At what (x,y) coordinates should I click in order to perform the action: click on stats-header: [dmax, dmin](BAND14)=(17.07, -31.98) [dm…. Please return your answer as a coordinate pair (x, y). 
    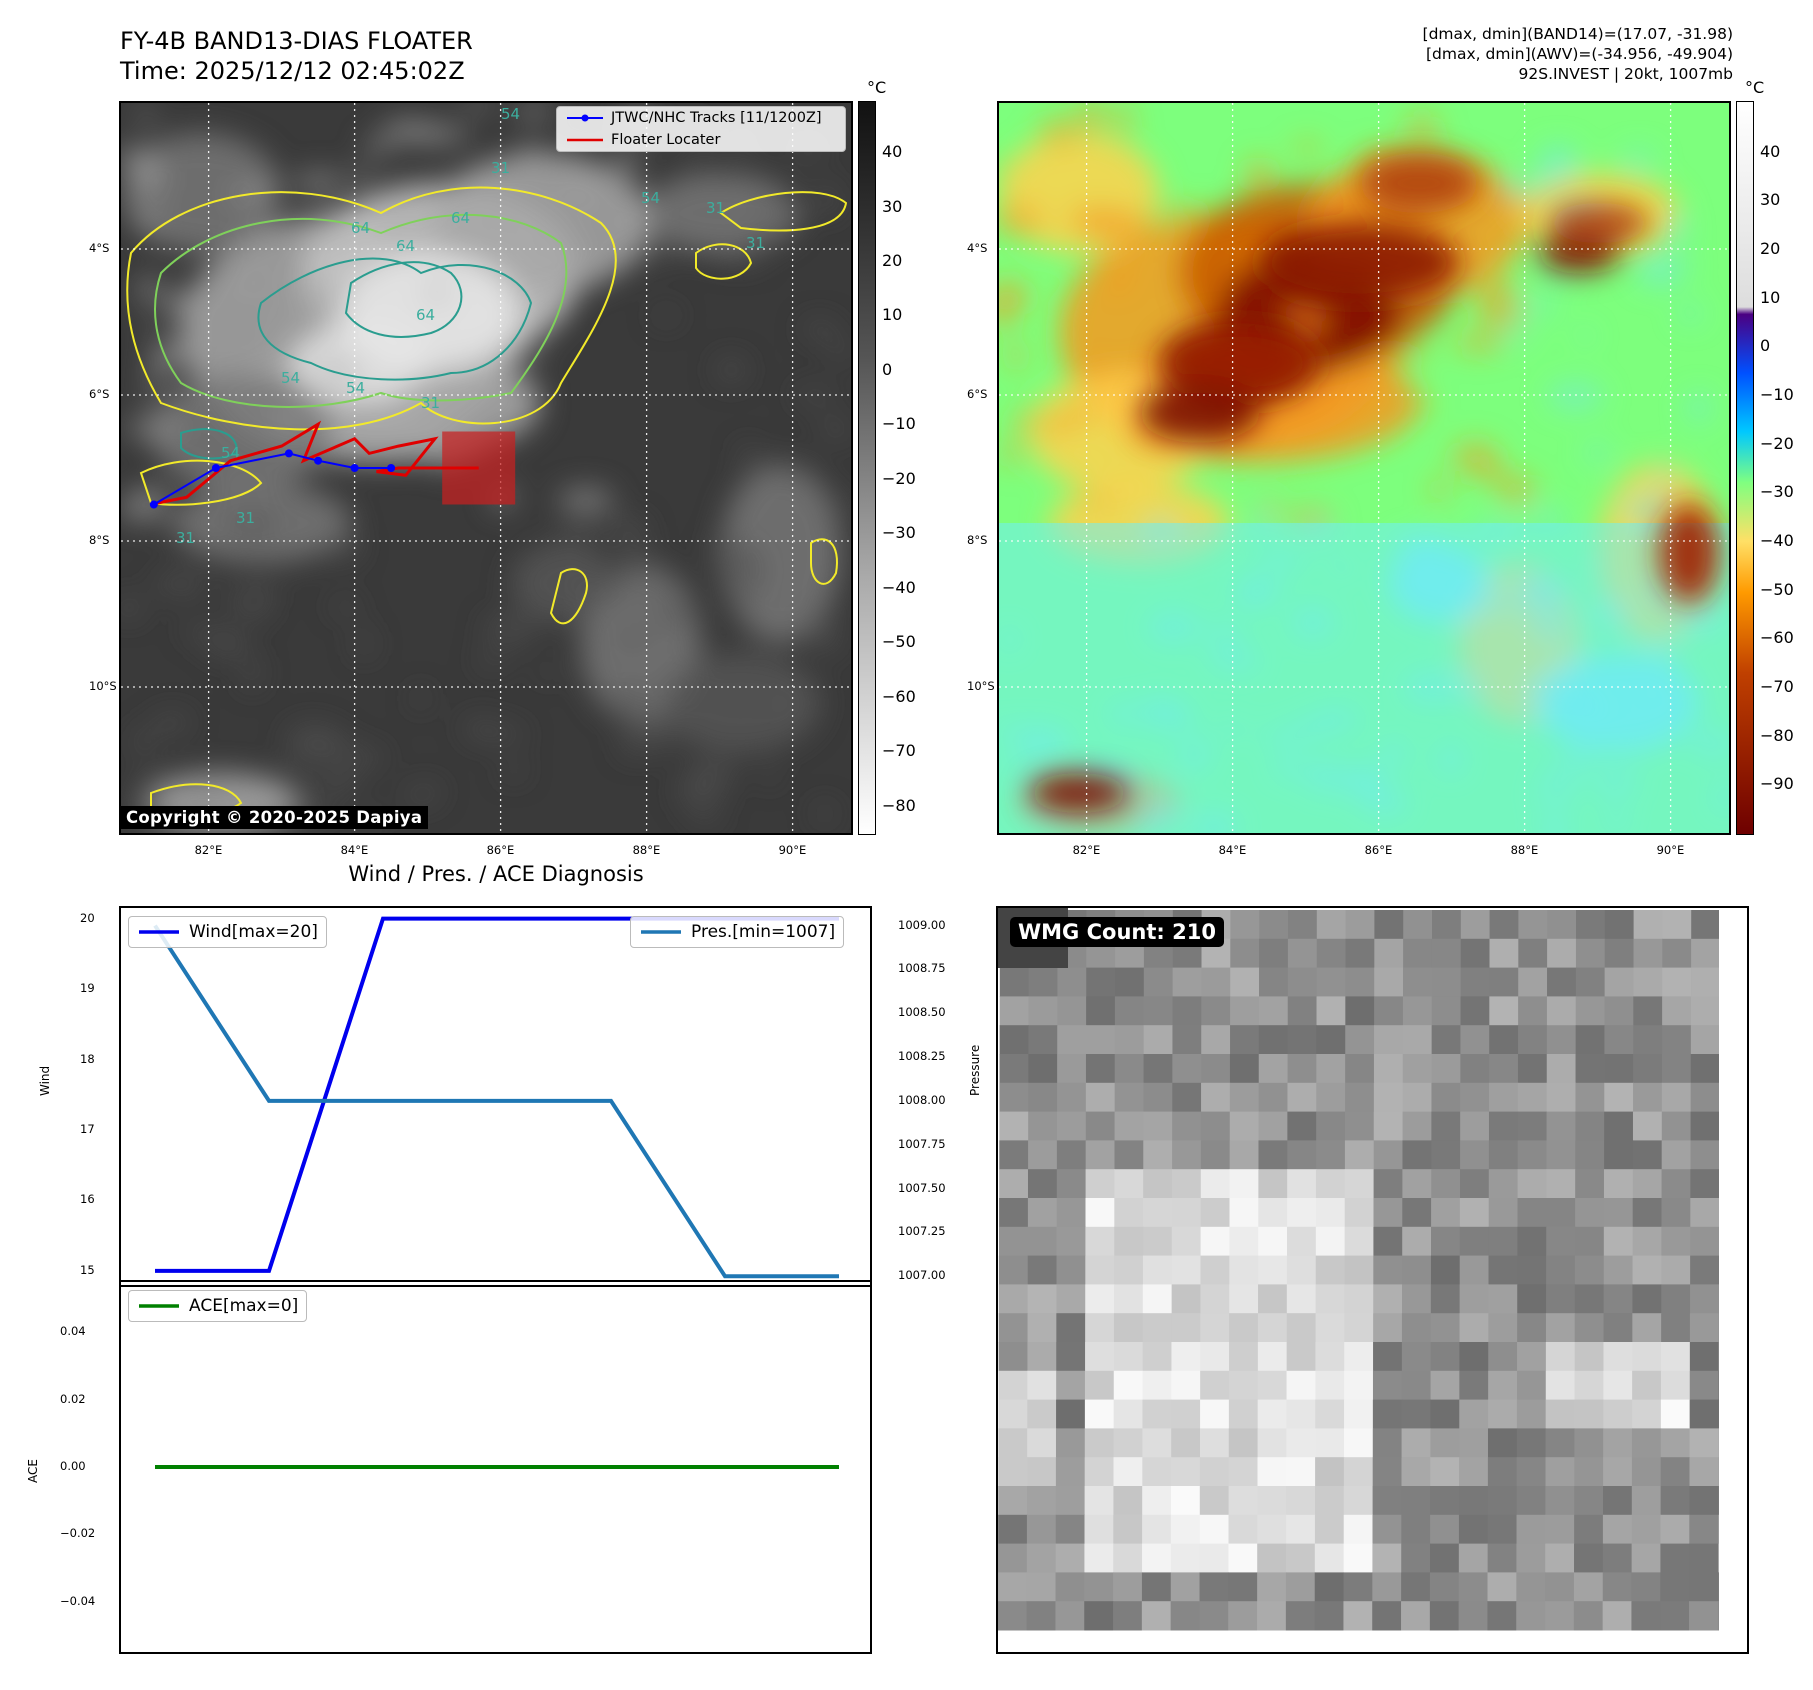
    Looking at the image, I should click on (1577, 54).